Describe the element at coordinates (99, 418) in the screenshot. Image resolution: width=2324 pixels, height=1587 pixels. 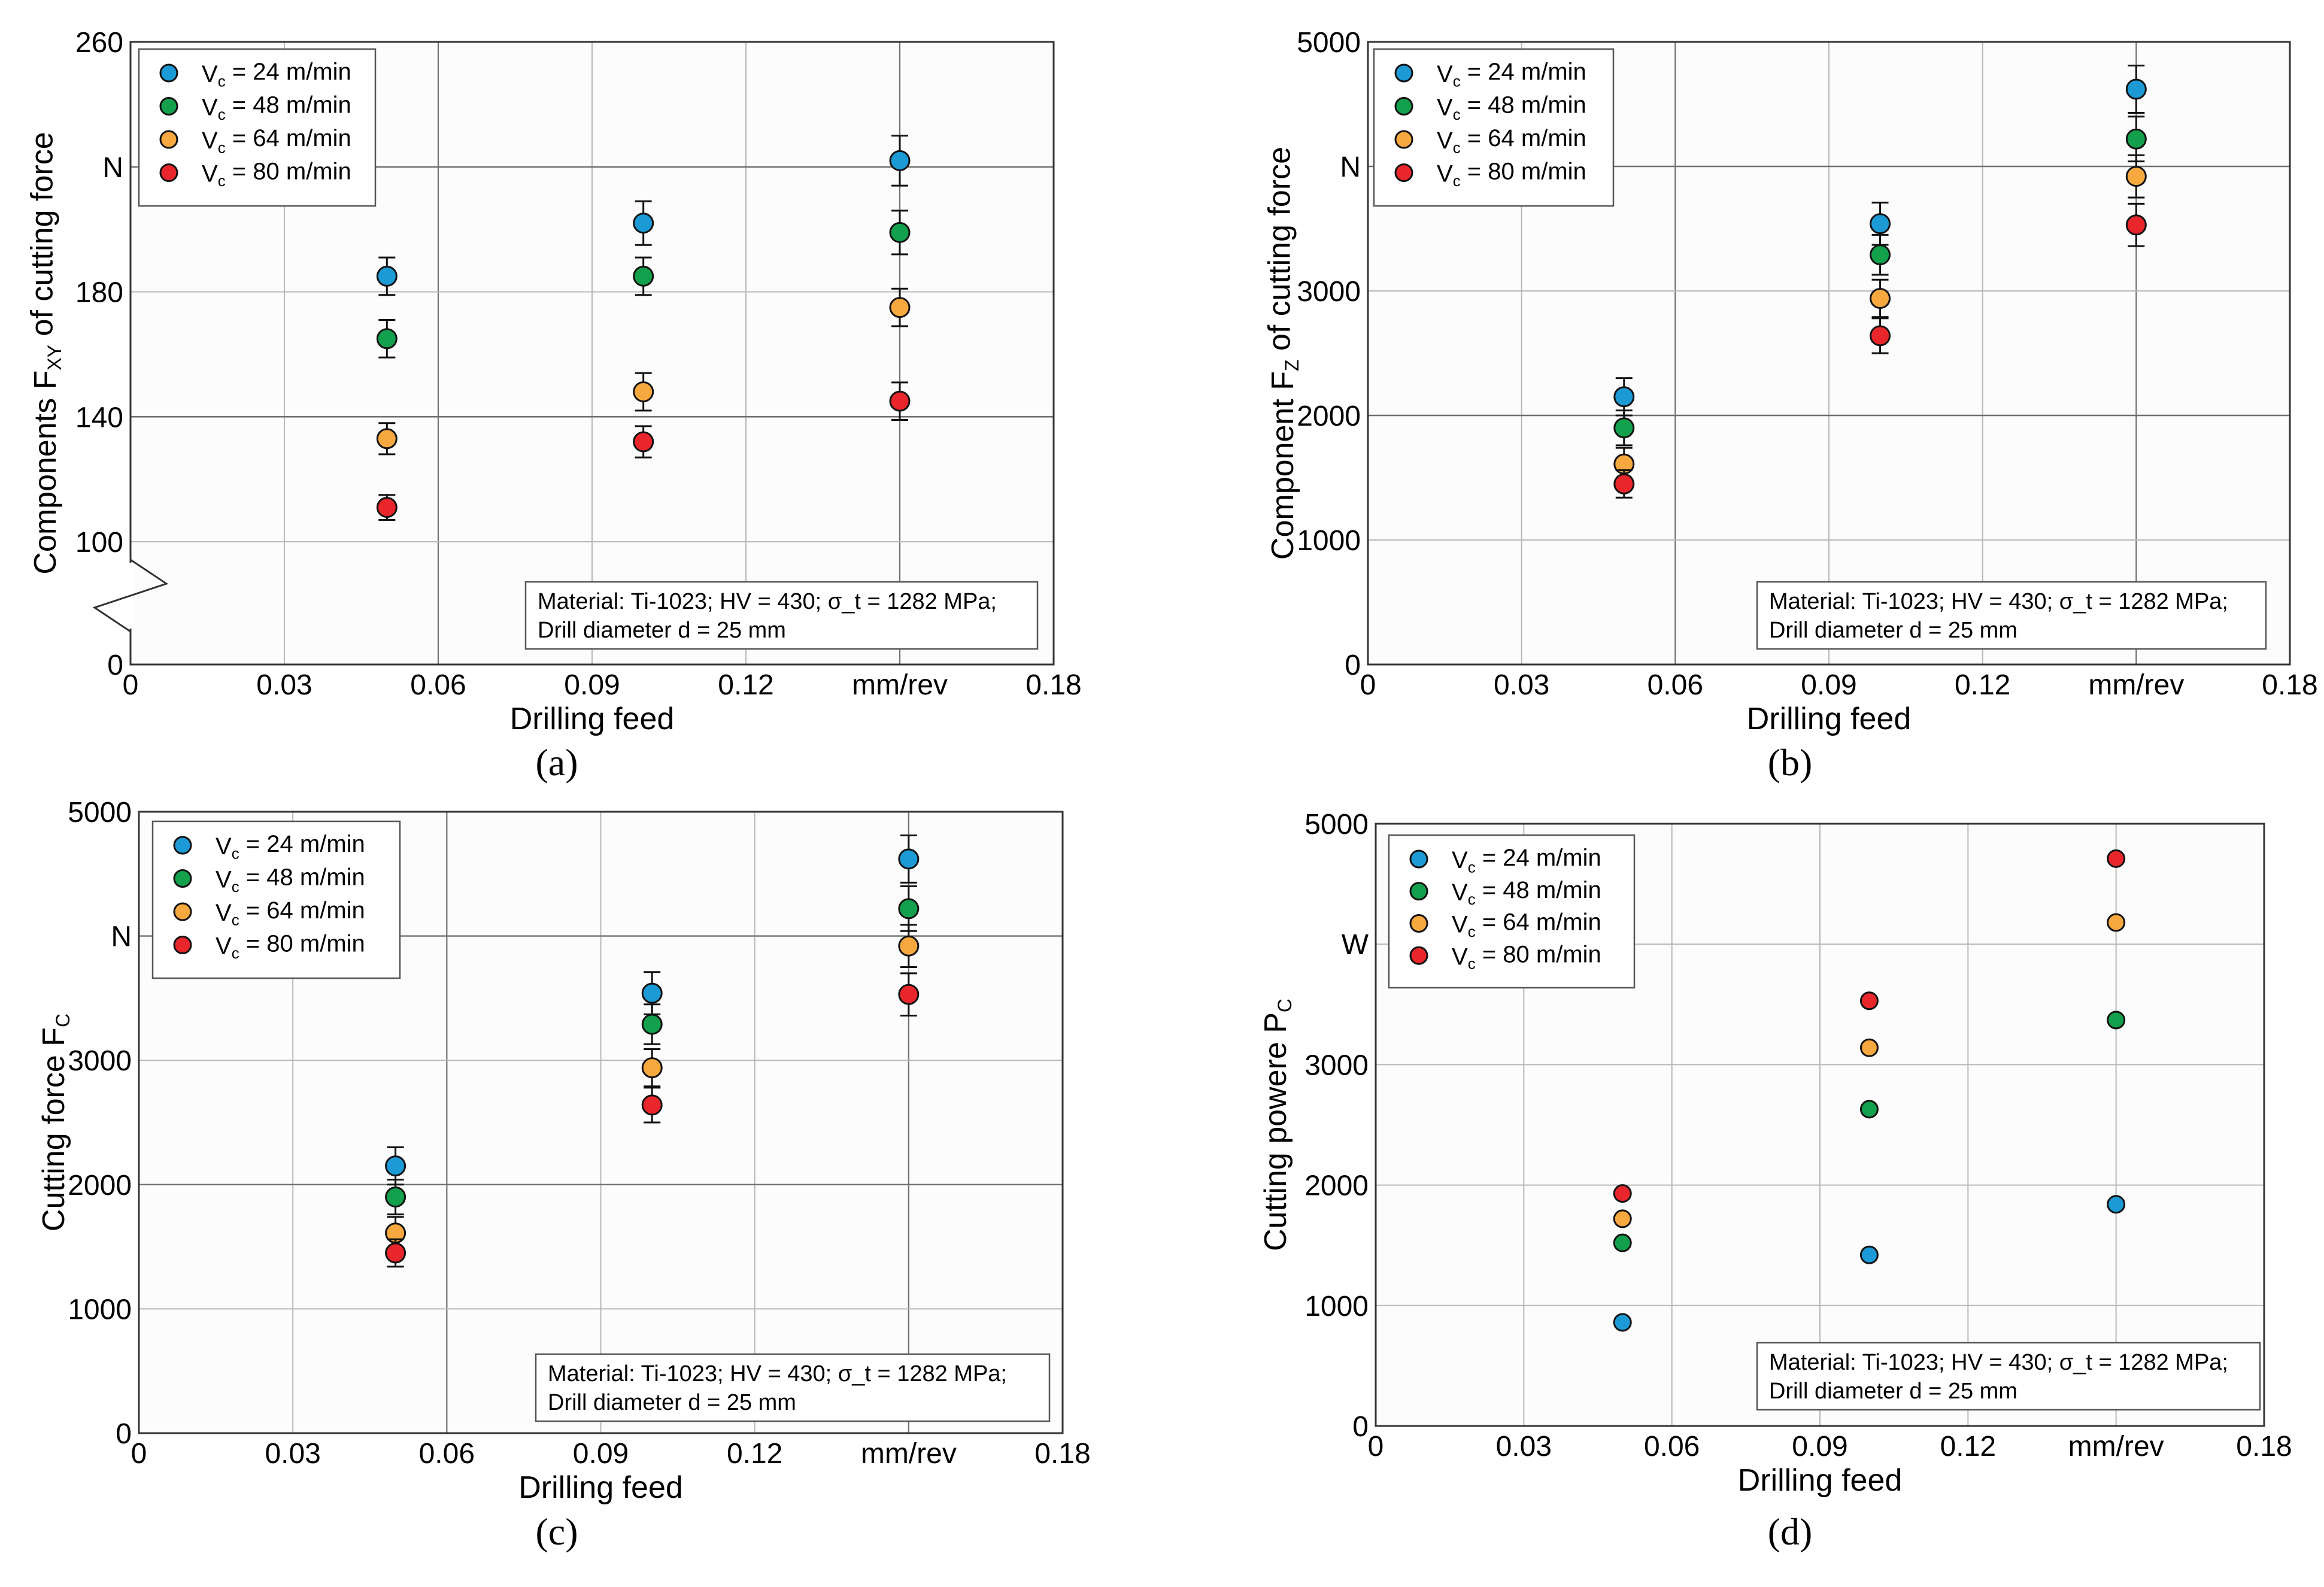
I see `y-tick-label: 140` at that location.